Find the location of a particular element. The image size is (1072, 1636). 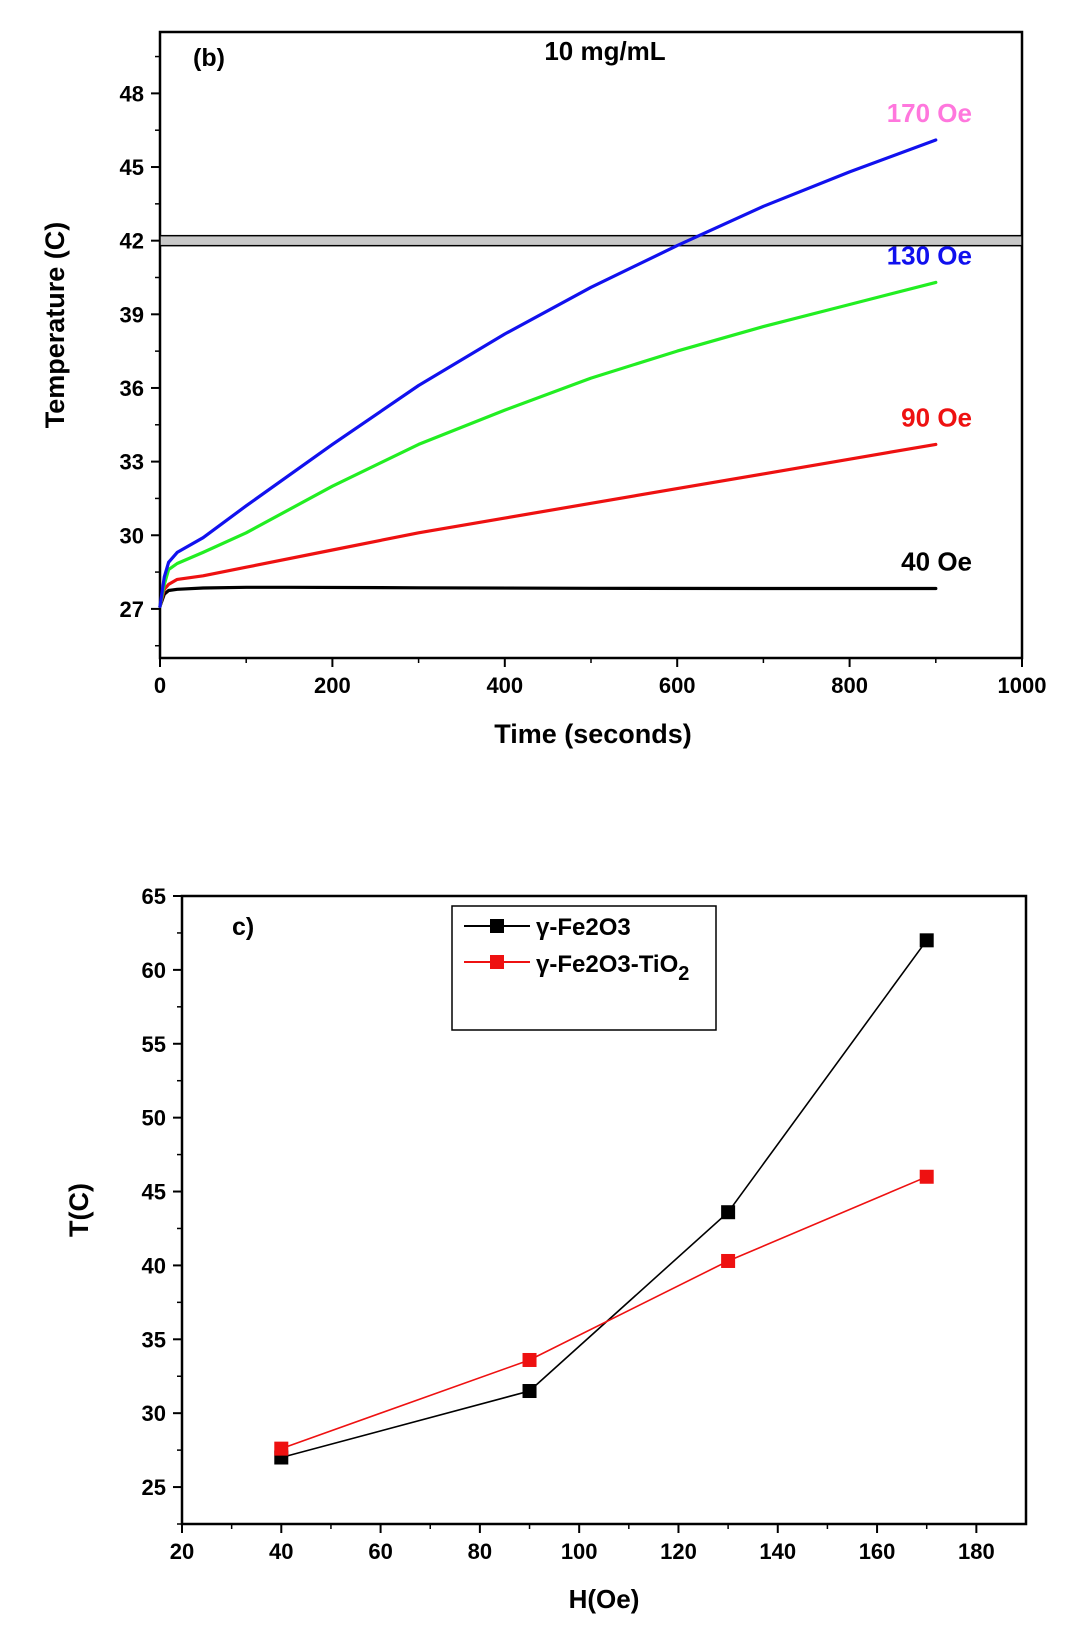

series-label-170-oe: 170 Oe is located at coordinates (929, 113).